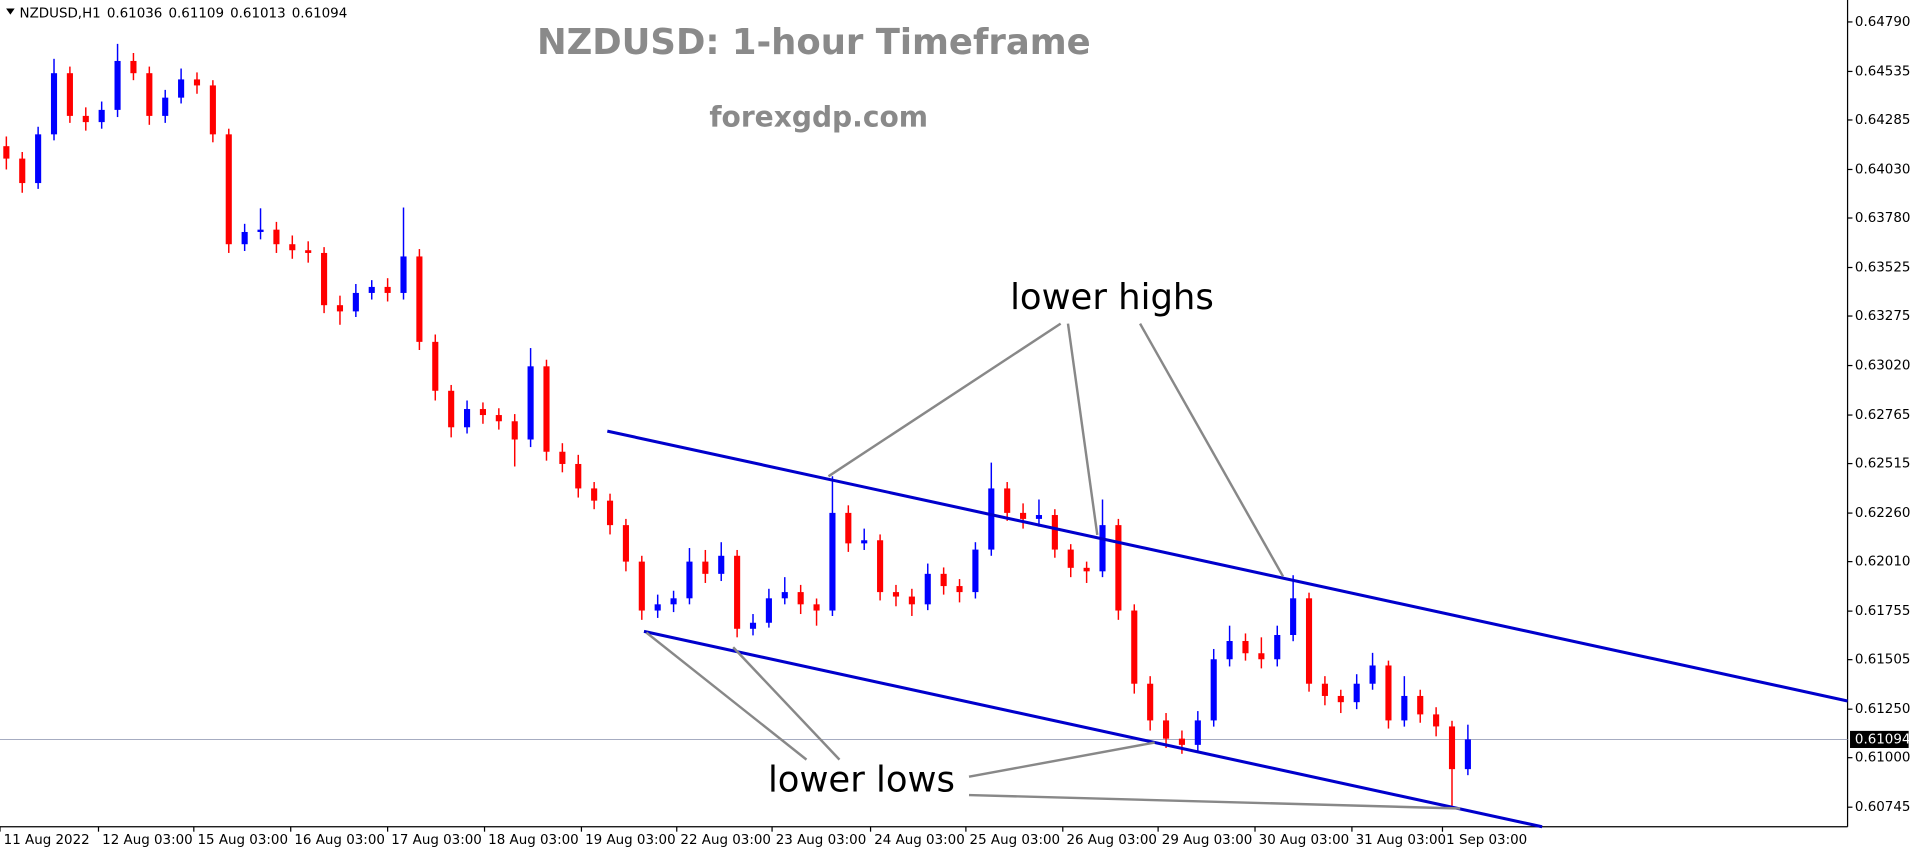 The image size is (1916, 850). I want to click on x-tick-label: 18 Aug 03:00, so click(533, 840).